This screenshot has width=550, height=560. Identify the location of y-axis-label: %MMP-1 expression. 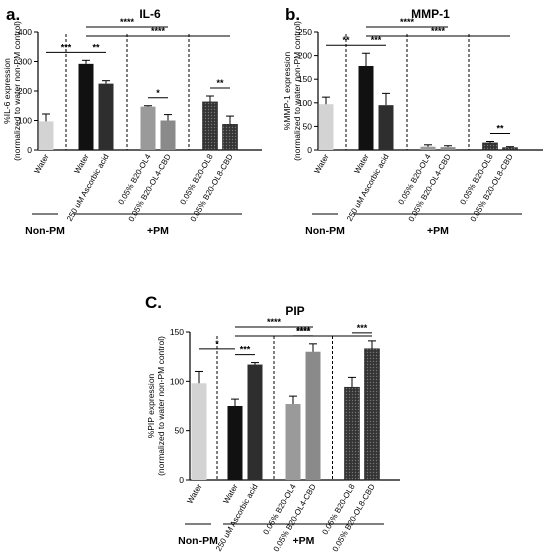
(287, 91).